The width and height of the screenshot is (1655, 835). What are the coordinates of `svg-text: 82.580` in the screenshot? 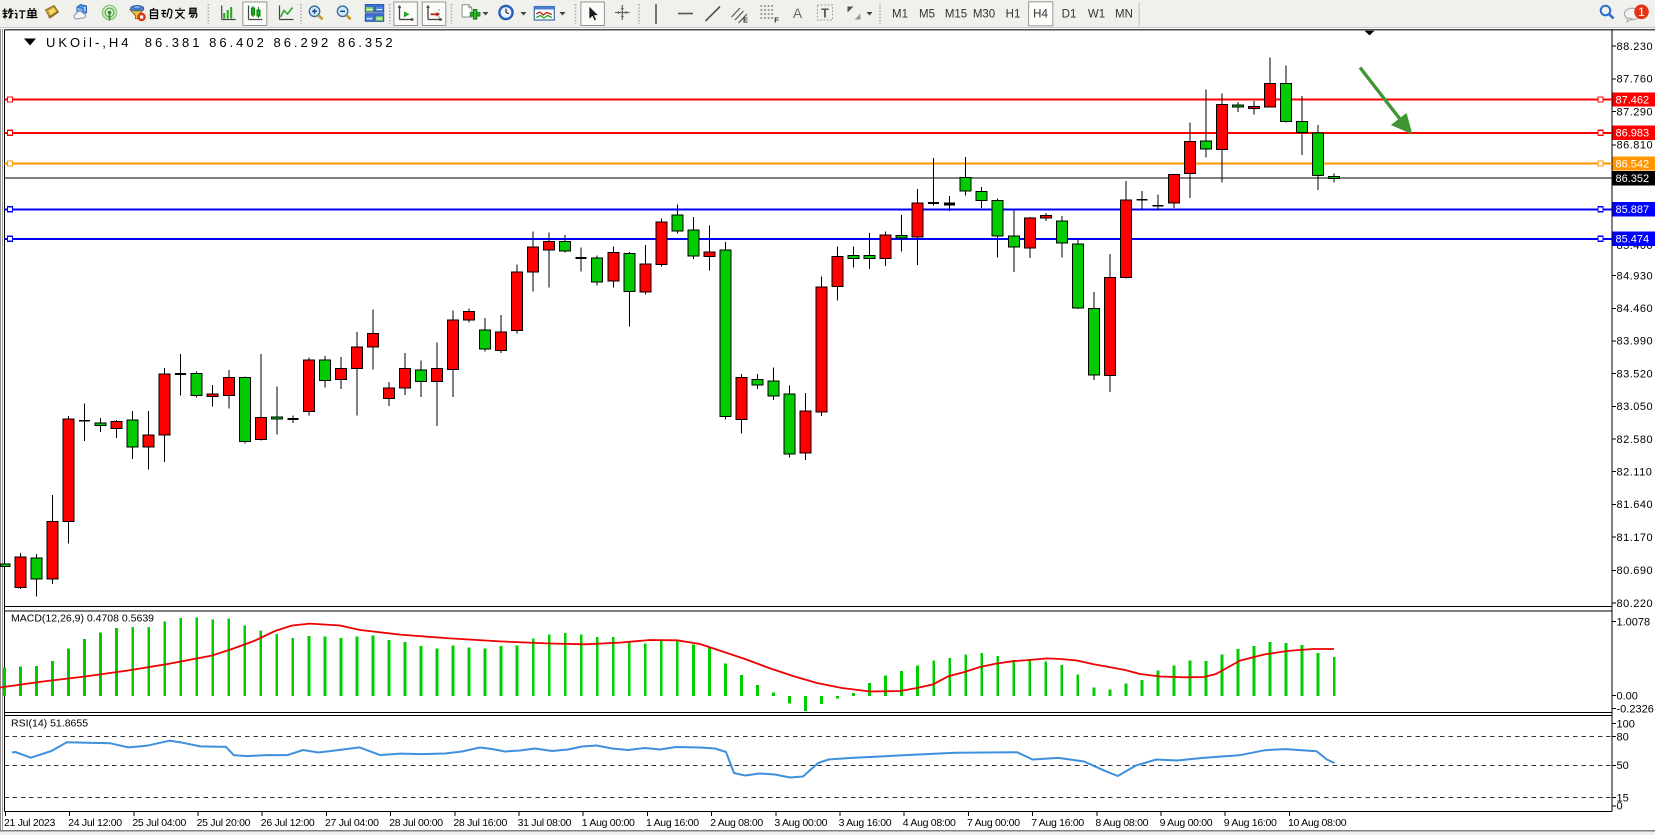 It's located at (1635, 440).